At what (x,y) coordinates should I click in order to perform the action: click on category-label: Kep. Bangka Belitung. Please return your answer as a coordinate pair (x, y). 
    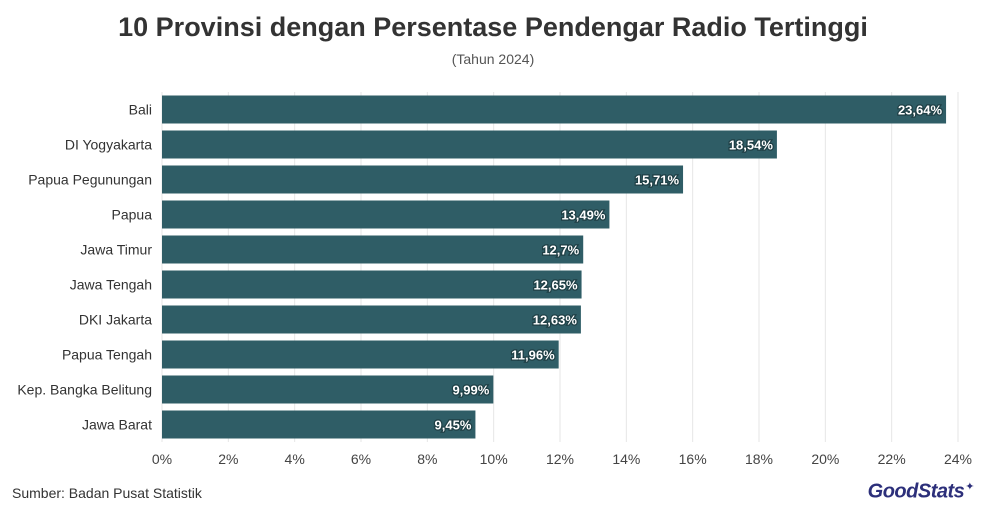
    Looking at the image, I should click on (84, 390).